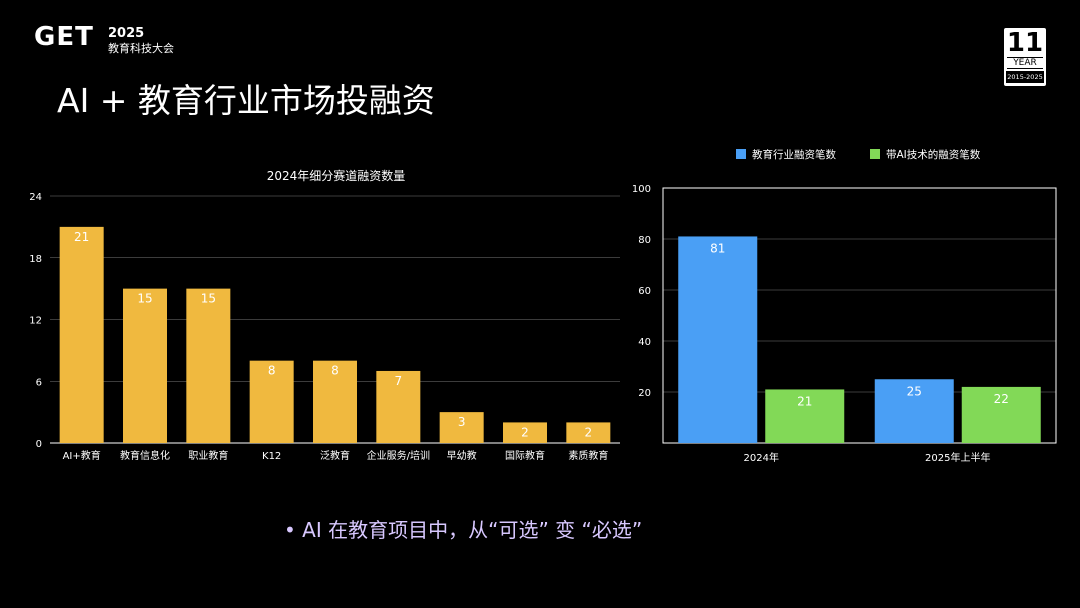  I want to click on x-category-label: 2024年, so click(761, 457).